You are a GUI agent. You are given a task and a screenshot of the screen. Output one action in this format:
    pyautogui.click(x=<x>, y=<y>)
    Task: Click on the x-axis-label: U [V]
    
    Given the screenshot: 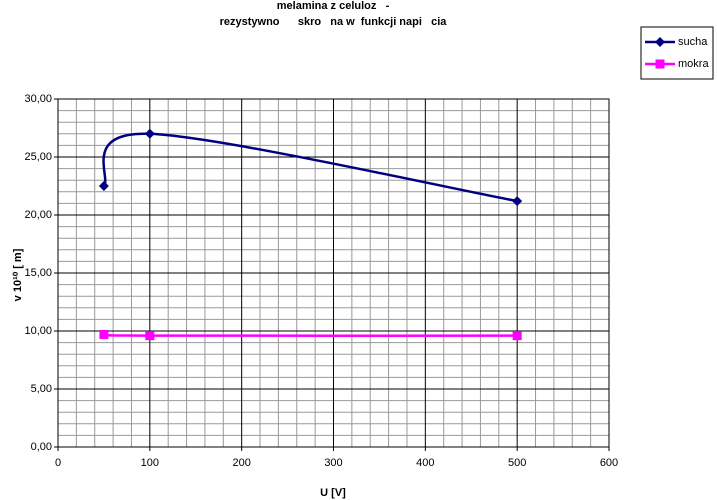 What is the action you would take?
    pyautogui.click(x=333, y=493)
    